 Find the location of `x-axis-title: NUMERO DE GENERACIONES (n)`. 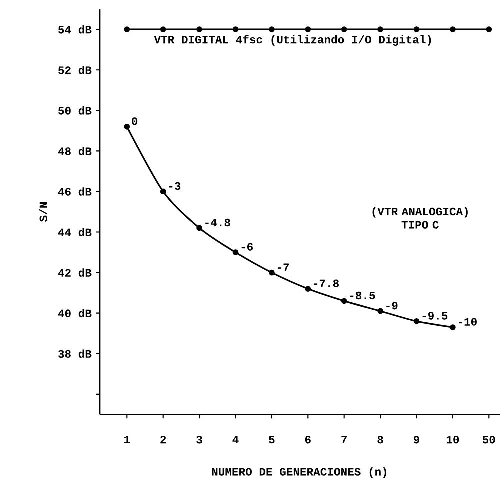

x-axis-title: NUMERO DE GENERACIONES (n) is located at coordinates (299, 473).